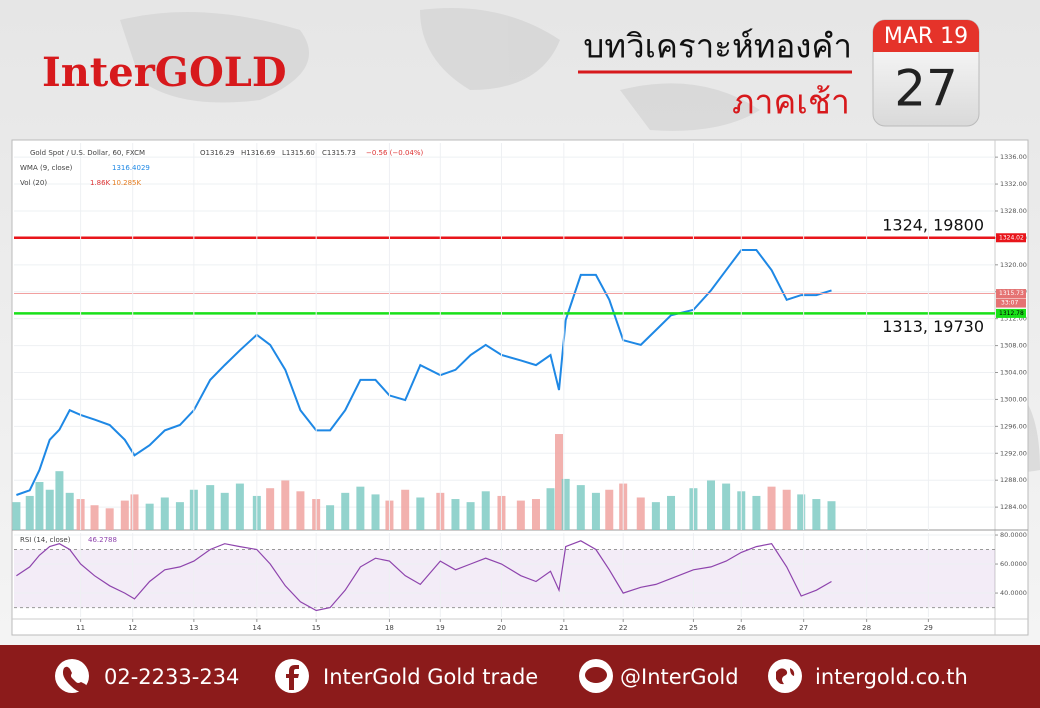 The image size is (1040, 708). I want to click on x-tick-label: 21, so click(563, 628).